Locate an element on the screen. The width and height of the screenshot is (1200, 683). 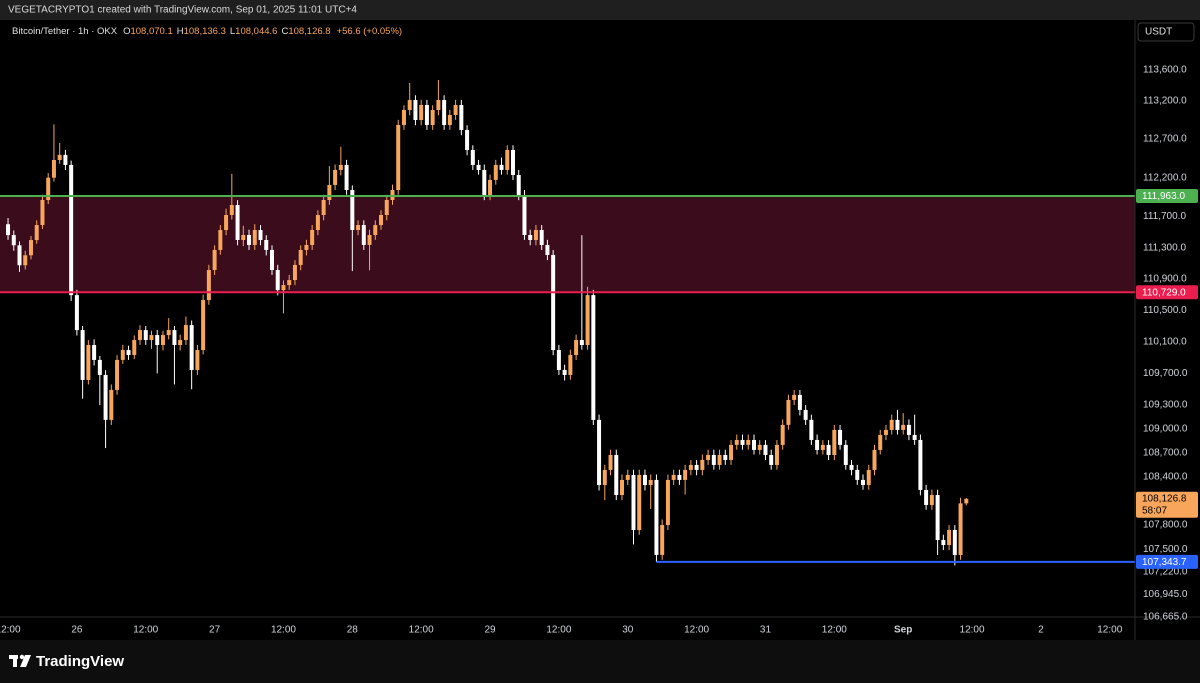
legend-key: L is located at coordinates (232, 31).